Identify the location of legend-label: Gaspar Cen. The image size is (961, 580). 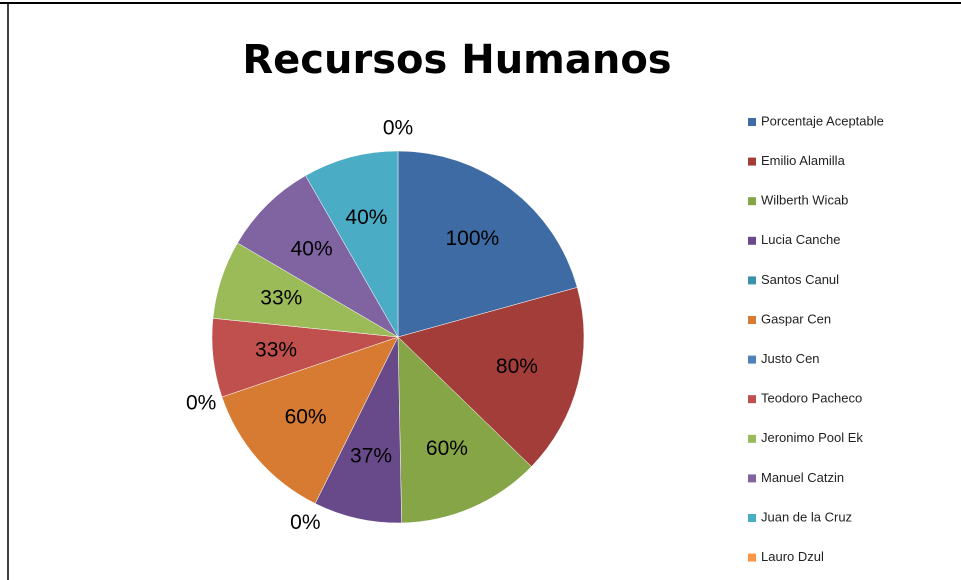
(796, 318).